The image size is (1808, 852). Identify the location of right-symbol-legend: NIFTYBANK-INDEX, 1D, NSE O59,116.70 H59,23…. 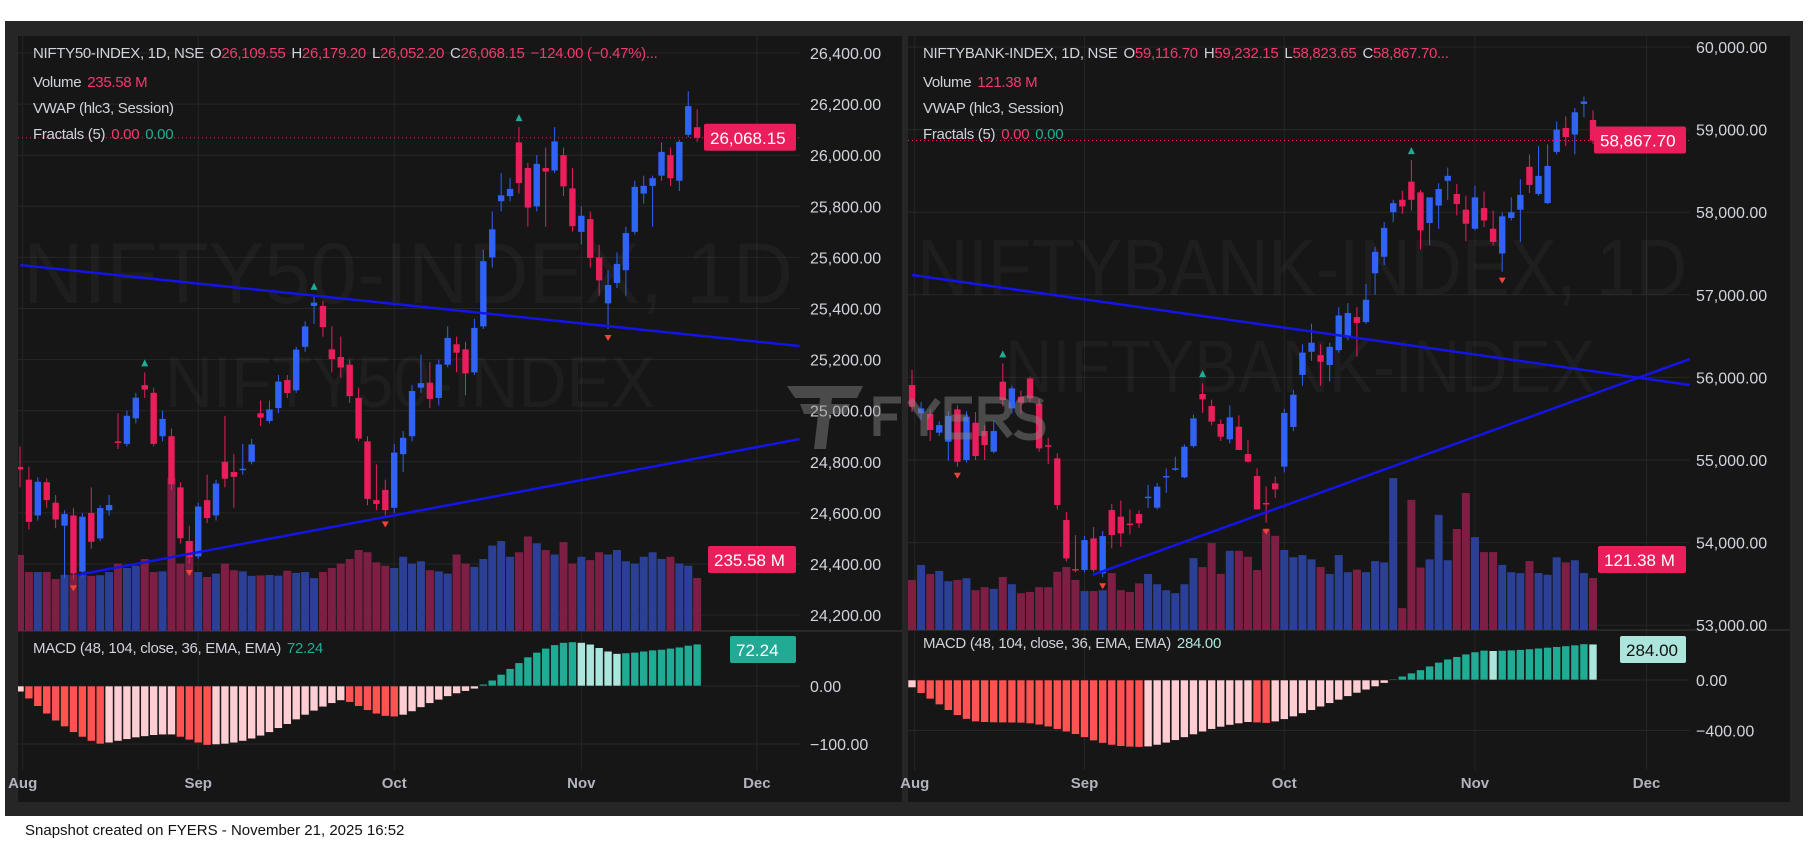
(1186, 54).